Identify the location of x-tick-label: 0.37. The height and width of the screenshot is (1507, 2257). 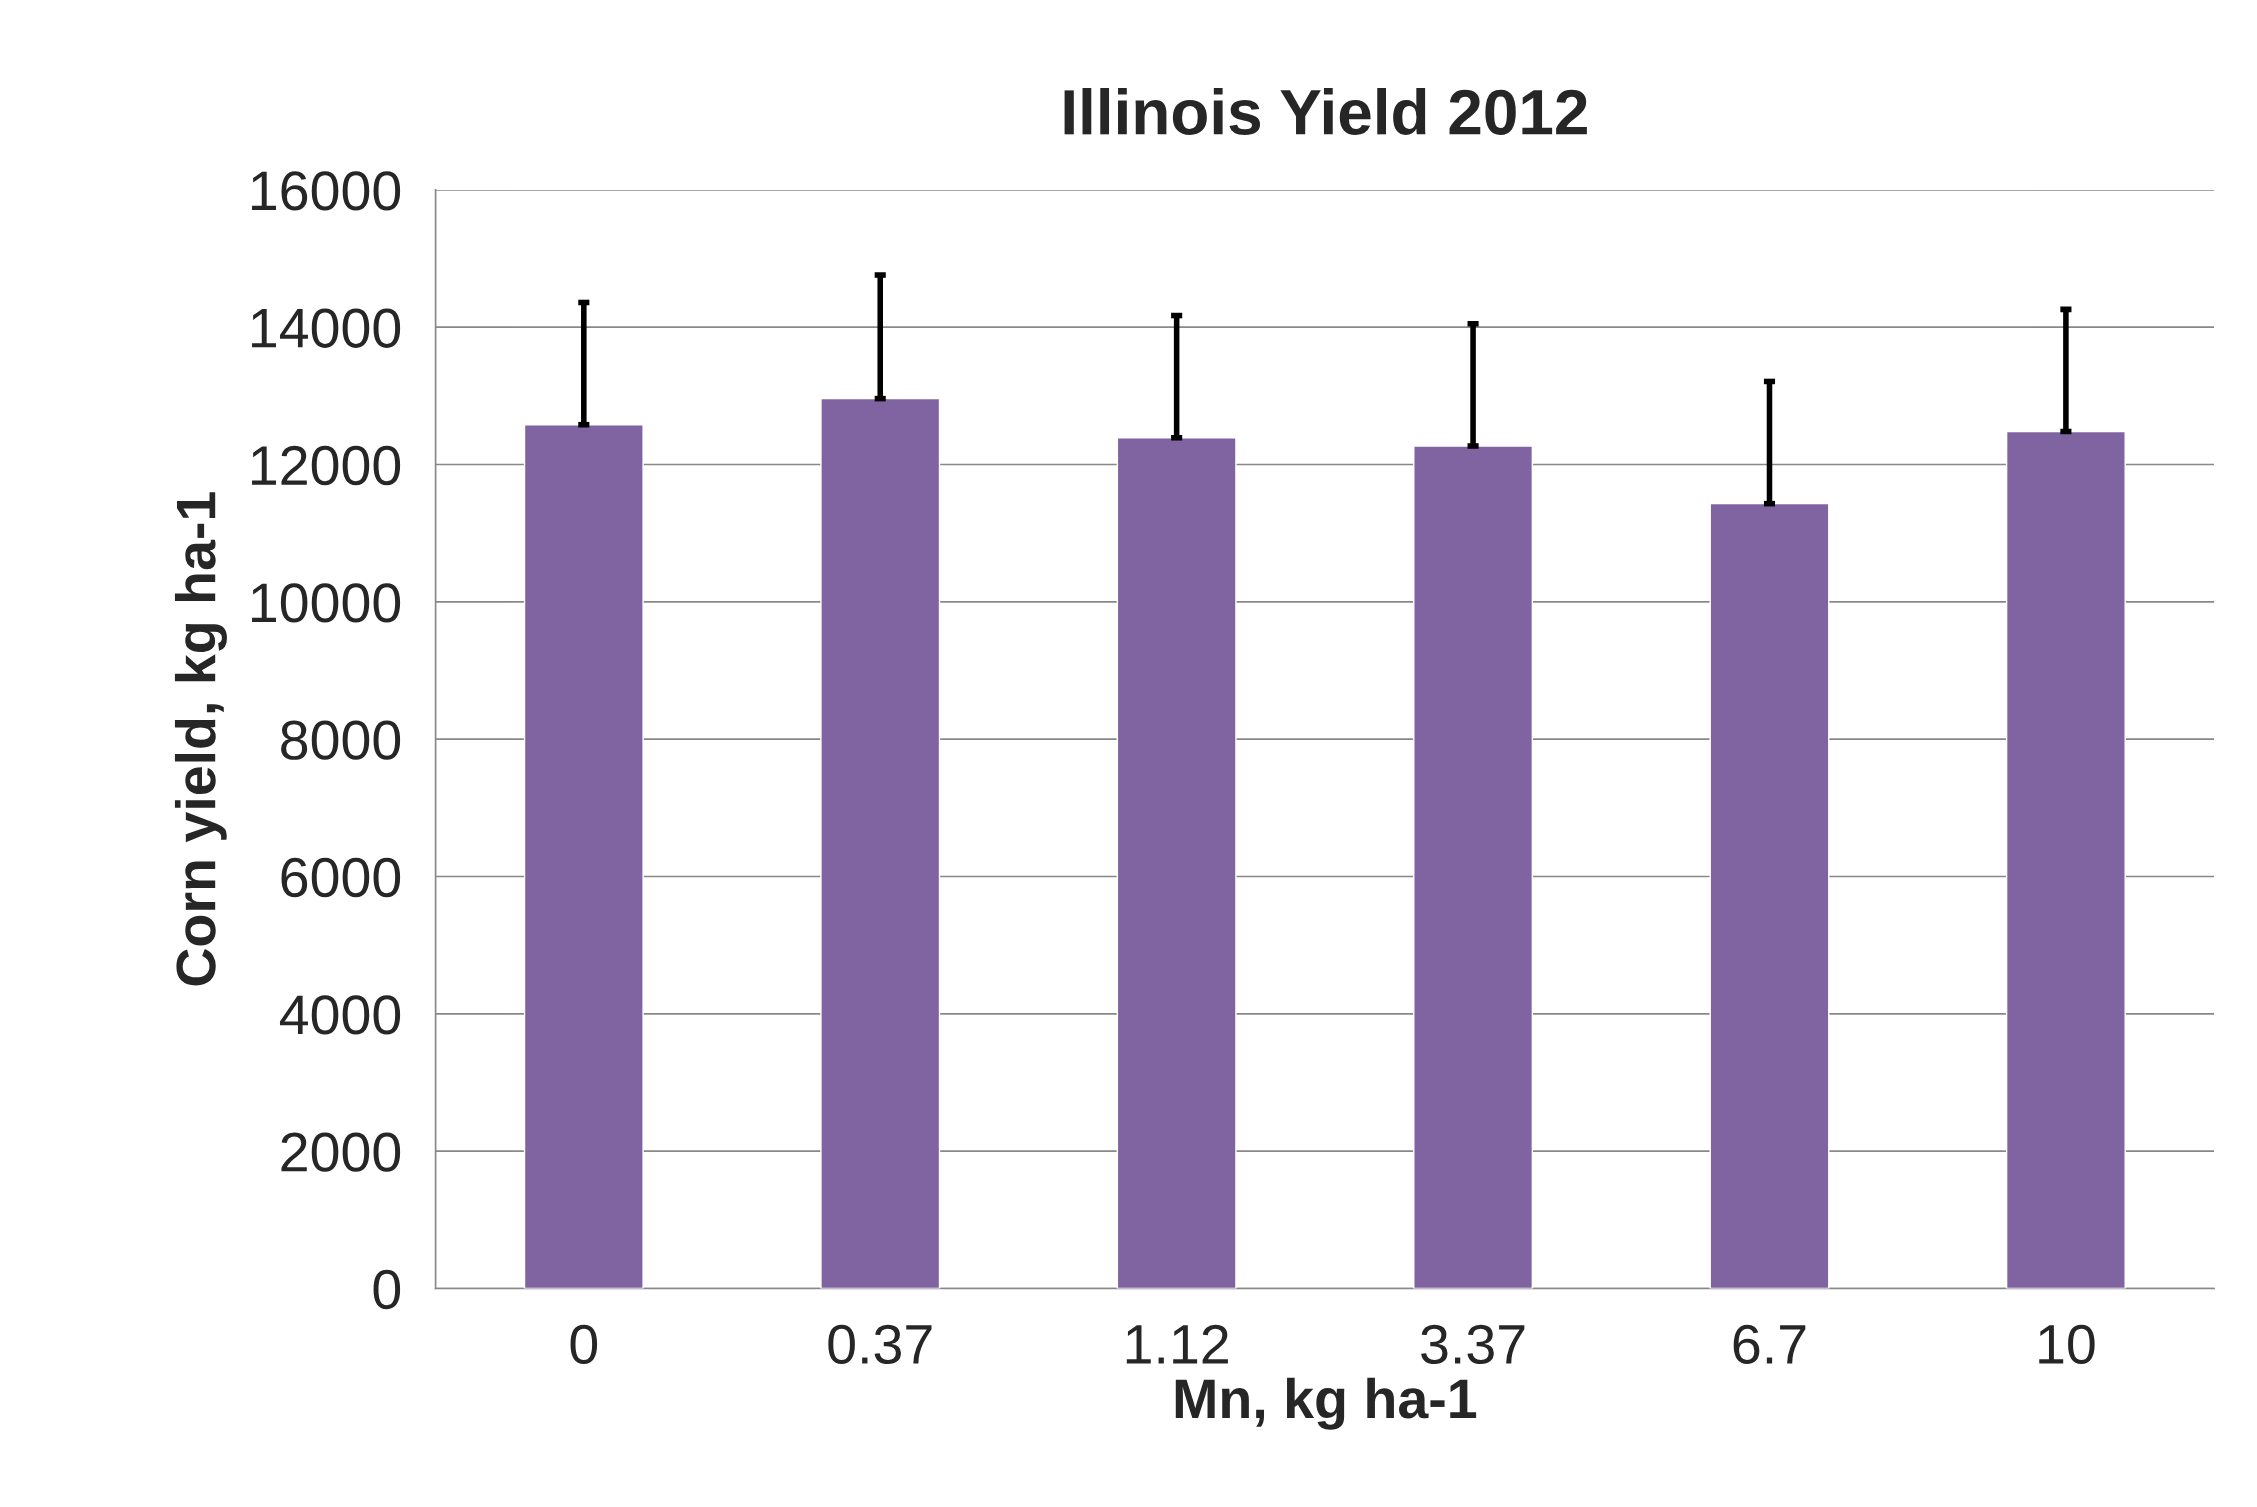
(880, 1344).